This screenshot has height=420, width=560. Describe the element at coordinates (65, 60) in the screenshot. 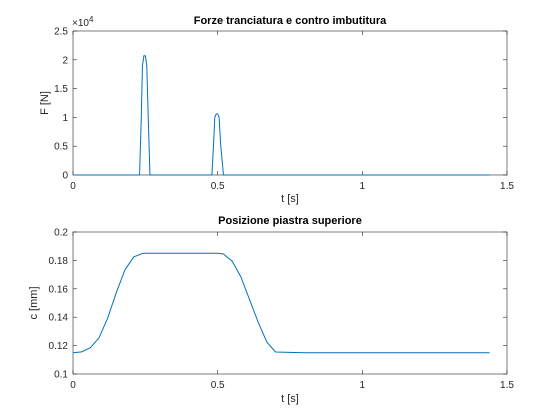

I see `y-tick-label: 2` at that location.